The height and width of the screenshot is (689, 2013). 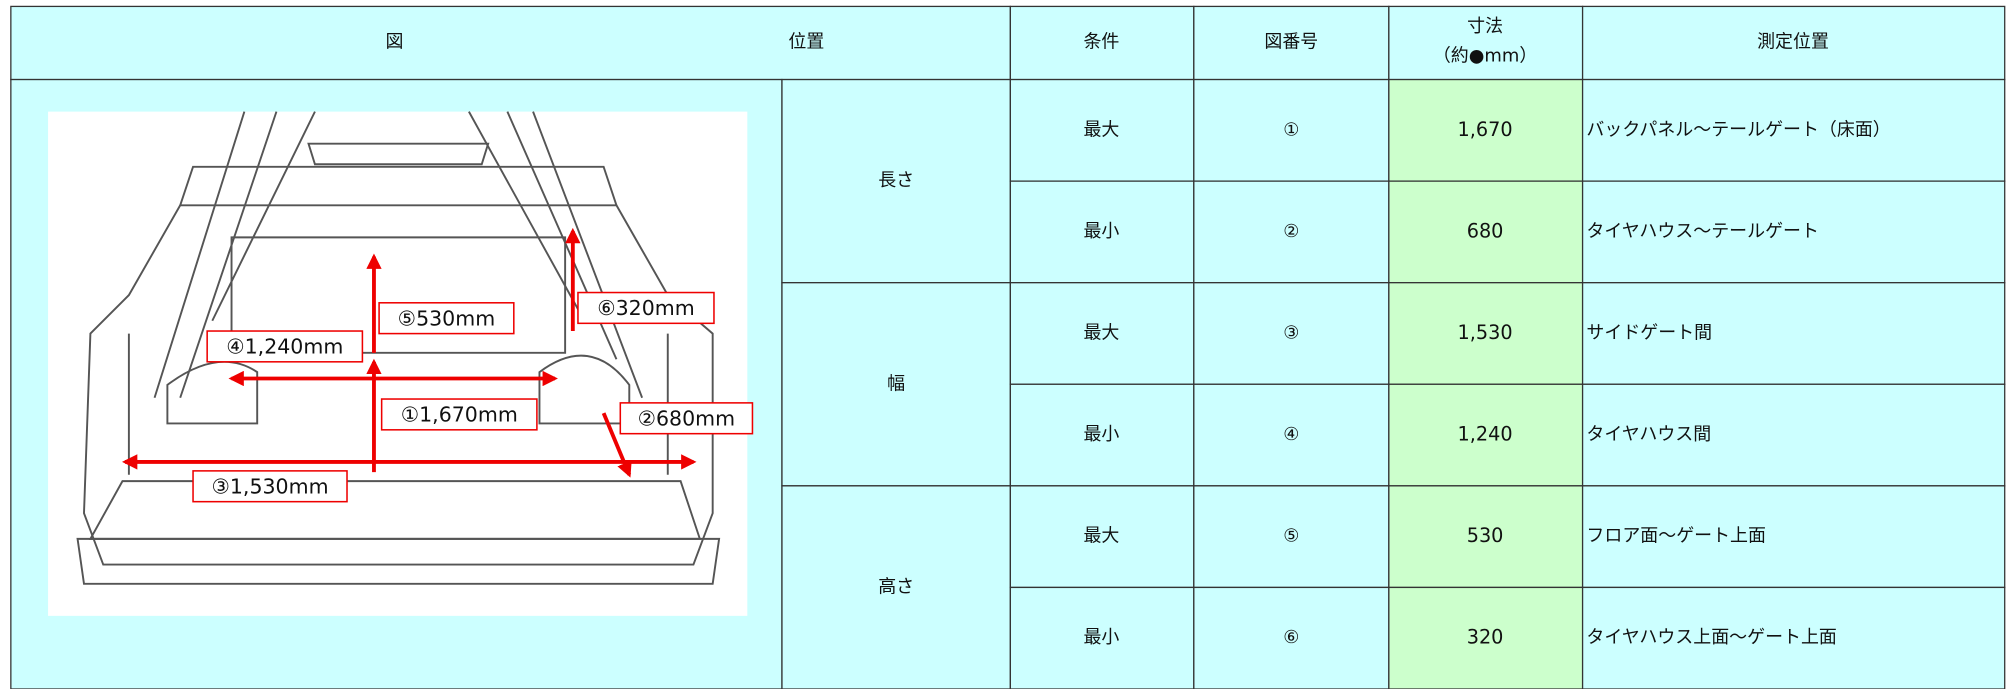 What do you see at coordinates (1649, 332) in the screenshot?
I see `measure: サイドゲート間` at bounding box center [1649, 332].